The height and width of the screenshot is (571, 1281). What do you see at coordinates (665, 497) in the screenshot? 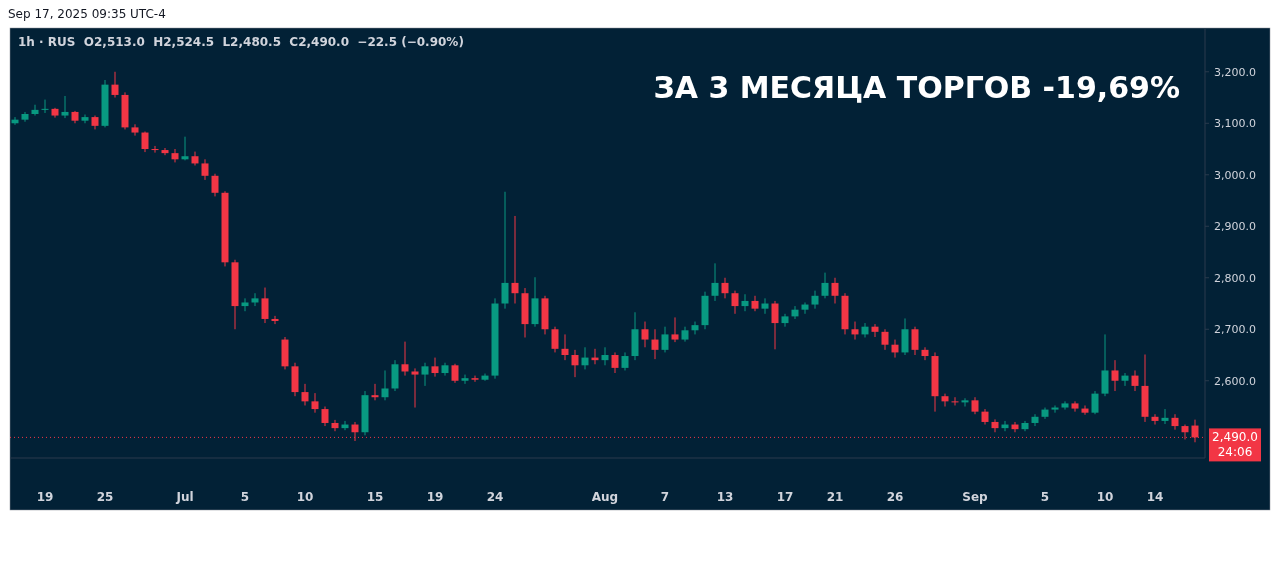
I see `x-tick-label: 7` at bounding box center [665, 497].